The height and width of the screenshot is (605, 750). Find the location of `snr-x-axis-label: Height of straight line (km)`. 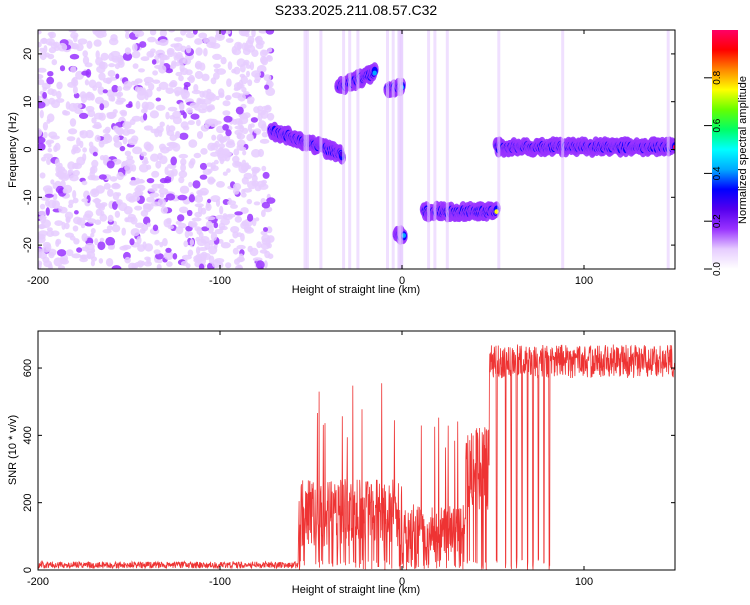

snr-x-axis-label: Height of straight line (km) is located at coordinates (356, 590).